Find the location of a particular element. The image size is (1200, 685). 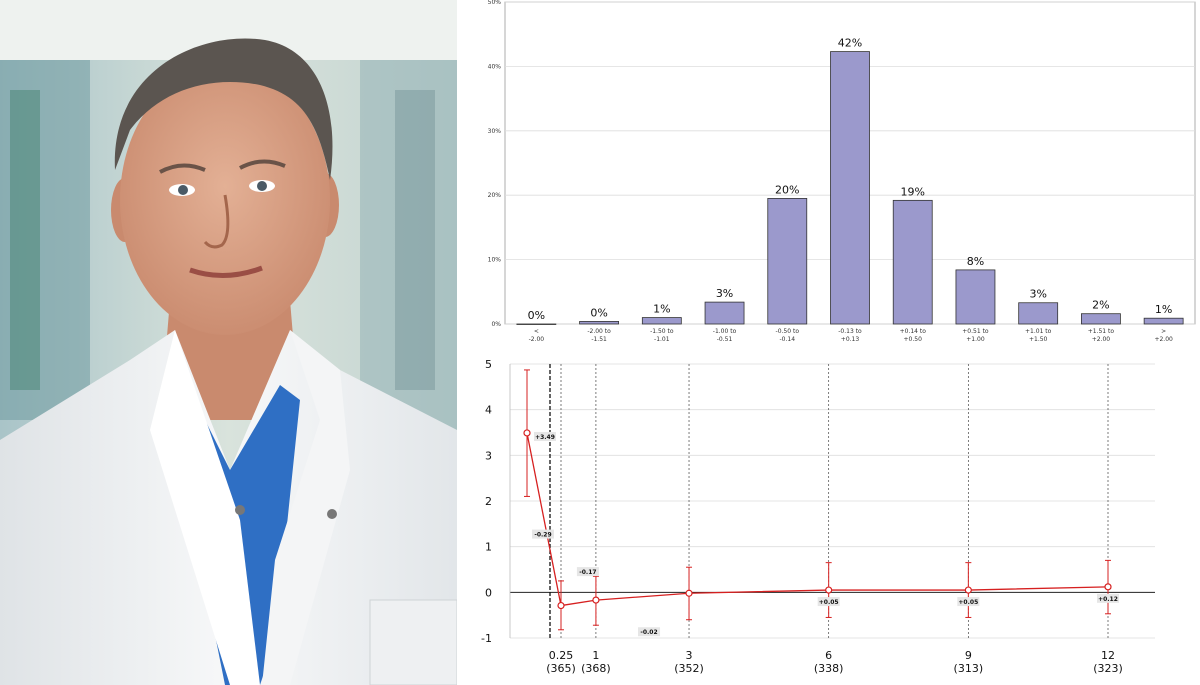

histogram-category-label: < is located at coordinates (536, 331).